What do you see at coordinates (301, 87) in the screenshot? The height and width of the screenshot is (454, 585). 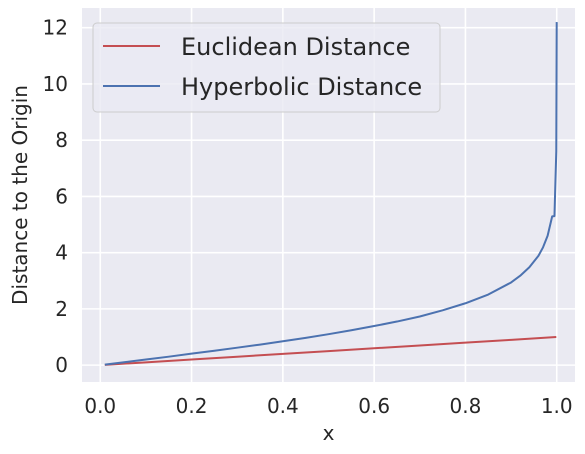 I see `legend-label: Hyperbolic Distance` at bounding box center [301, 87].